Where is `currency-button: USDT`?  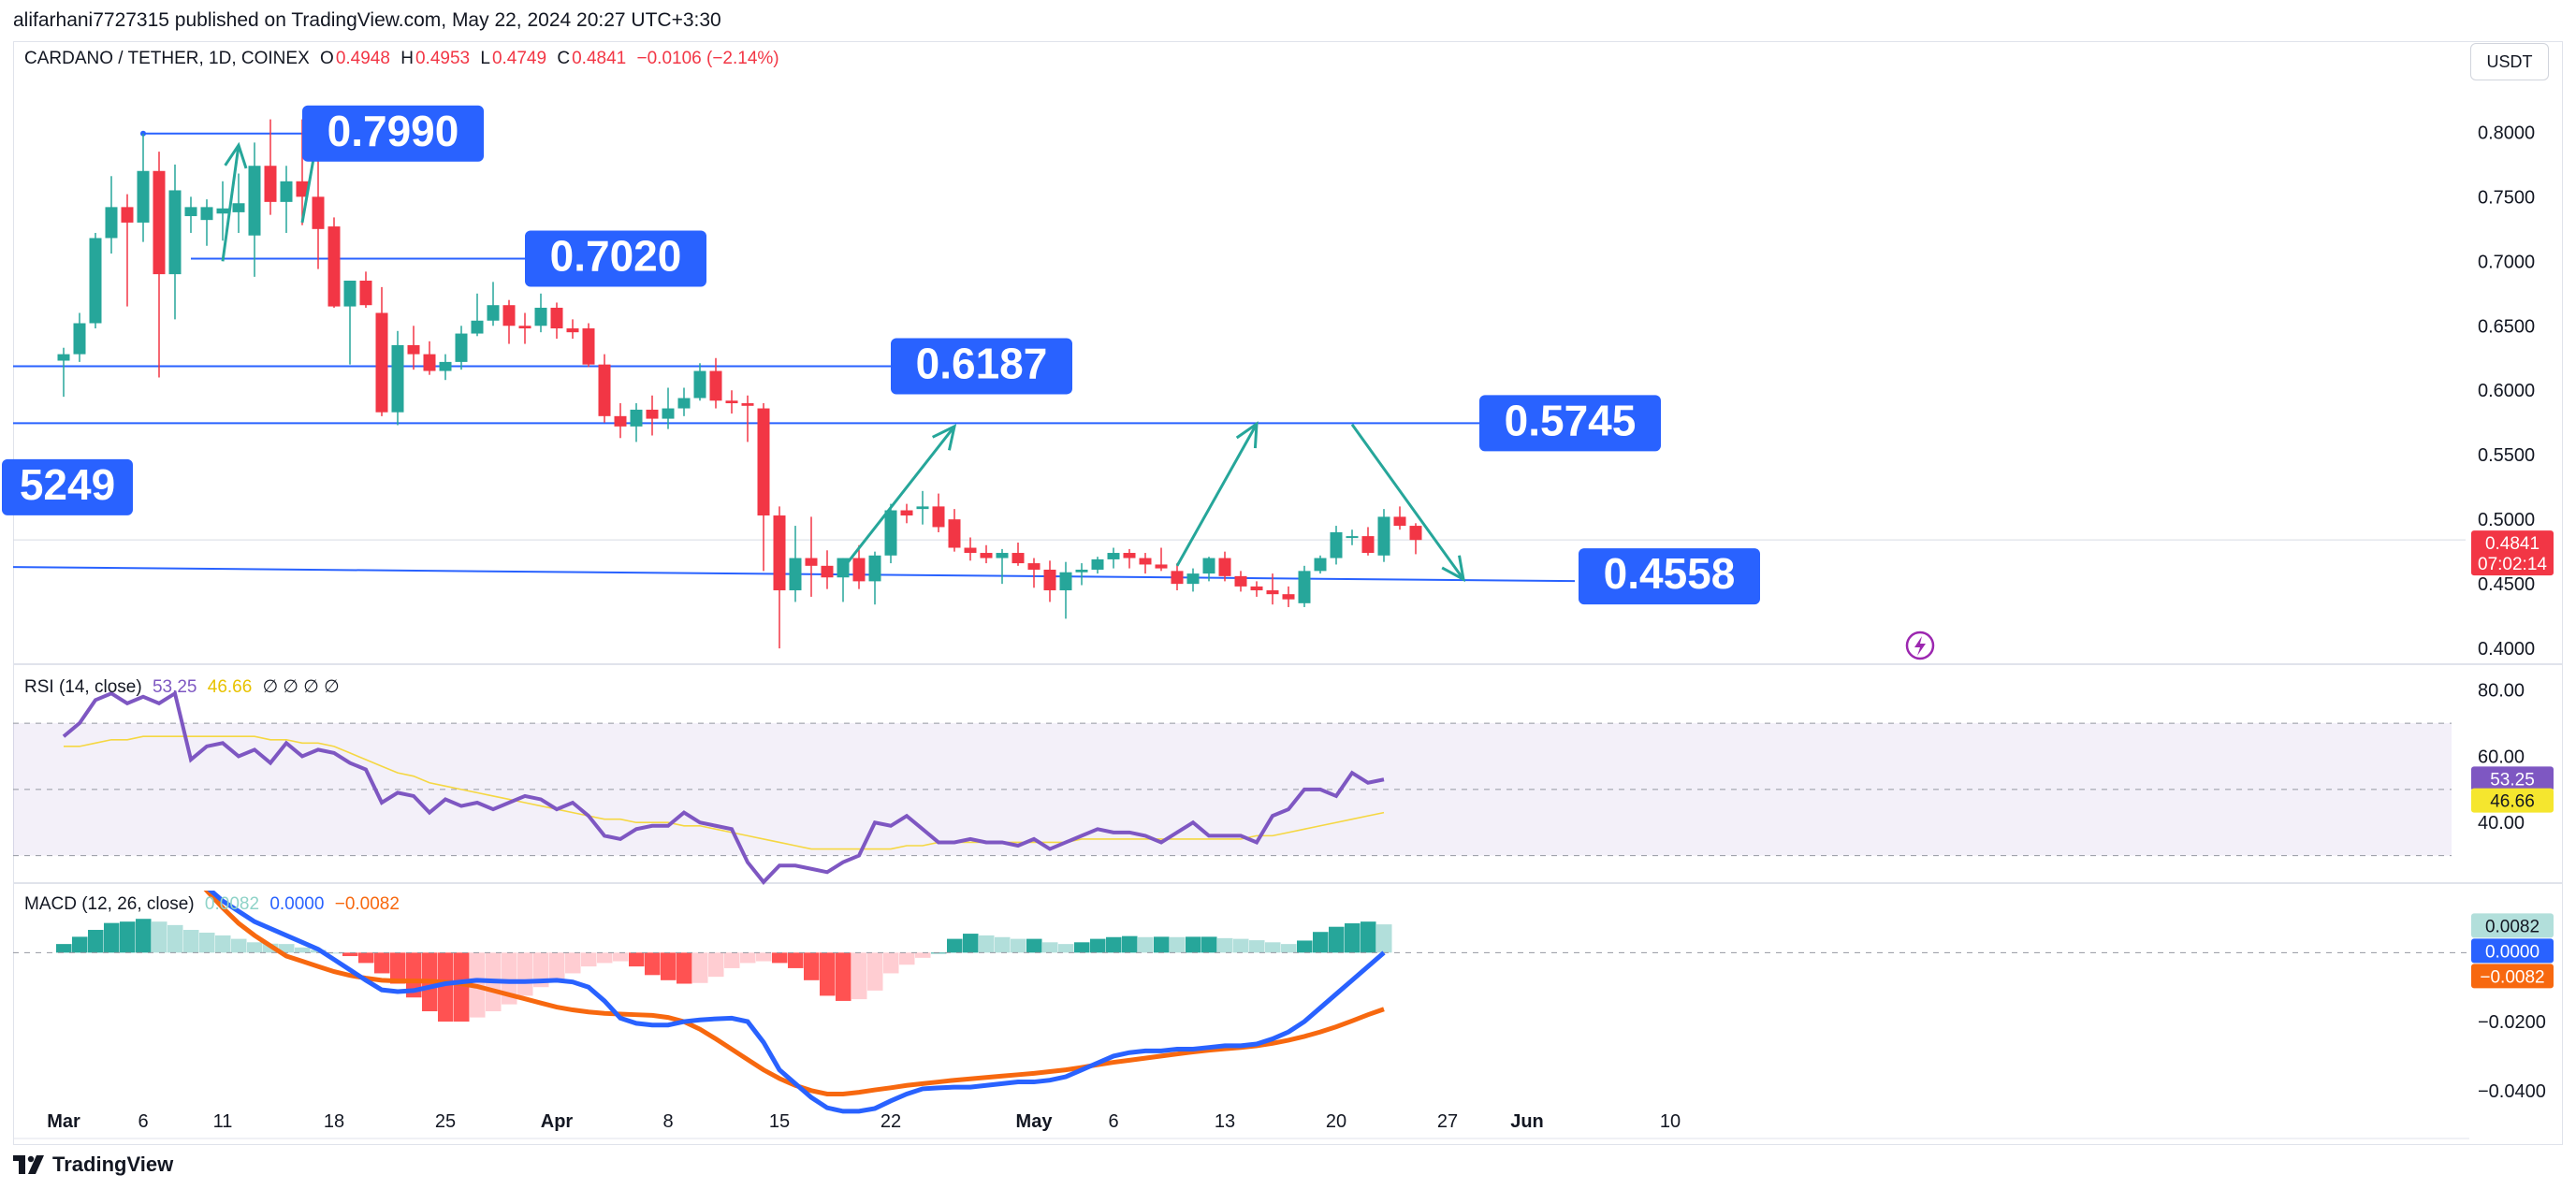 currency-button: USDT is located at coordinates (2509, 61).